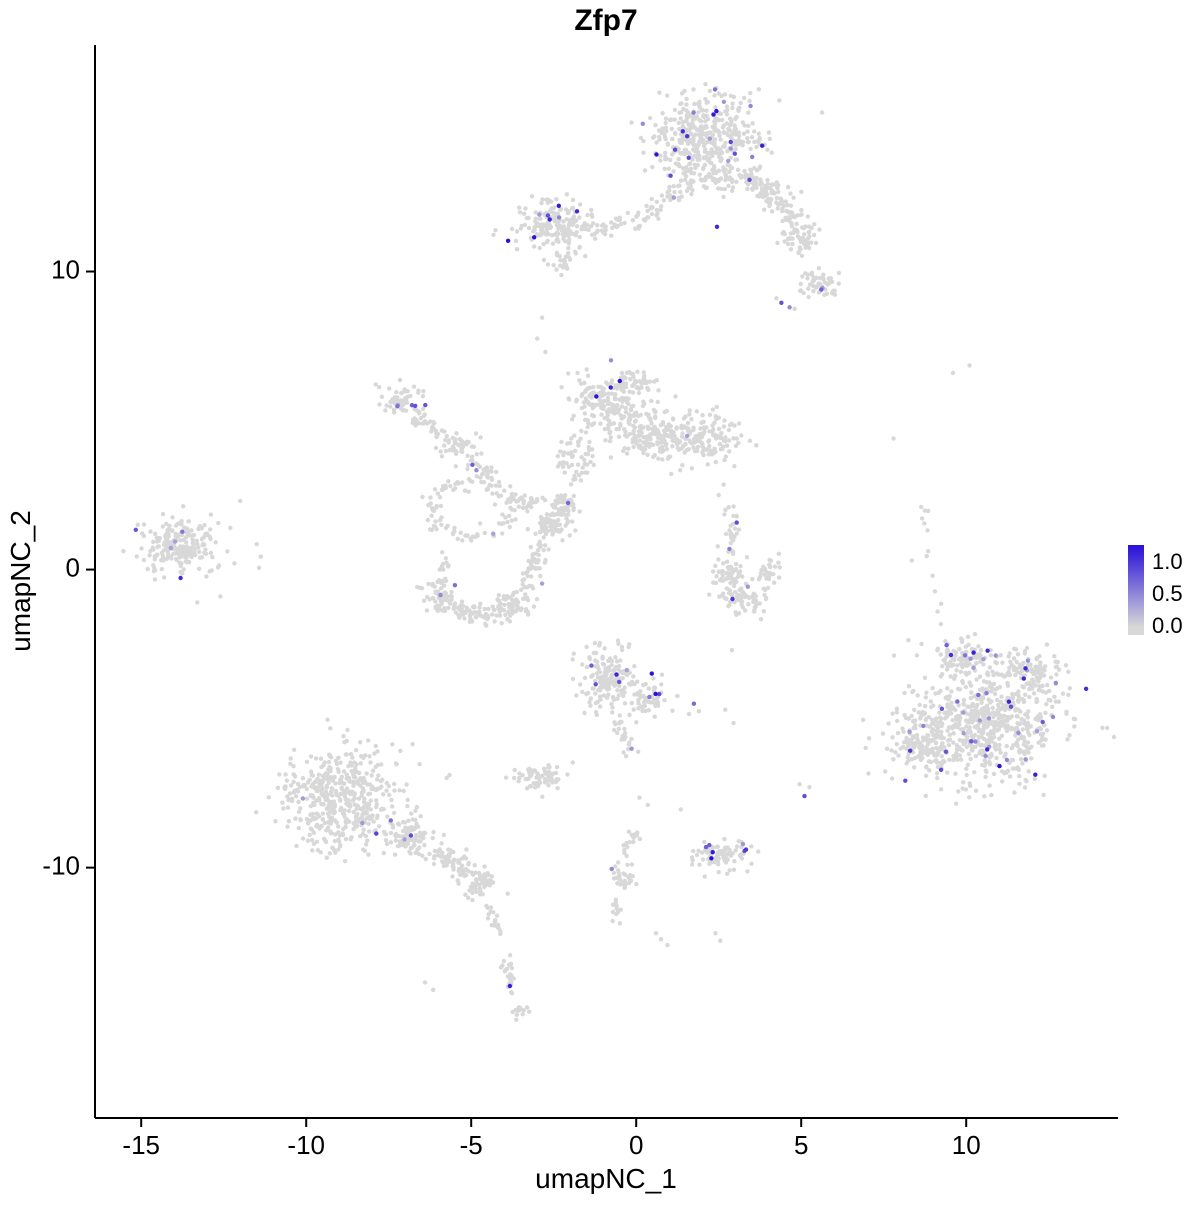  What do you see at coordinates (65, 269) in the screenshot?
I see `y-tick-label: 10` at bounding box center [65, 269].